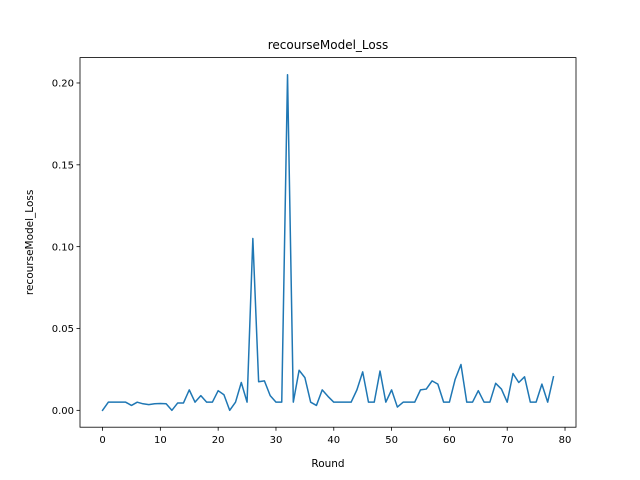  I want to click on y-axis-title: recourseModel_Loss, so click(30, 242).